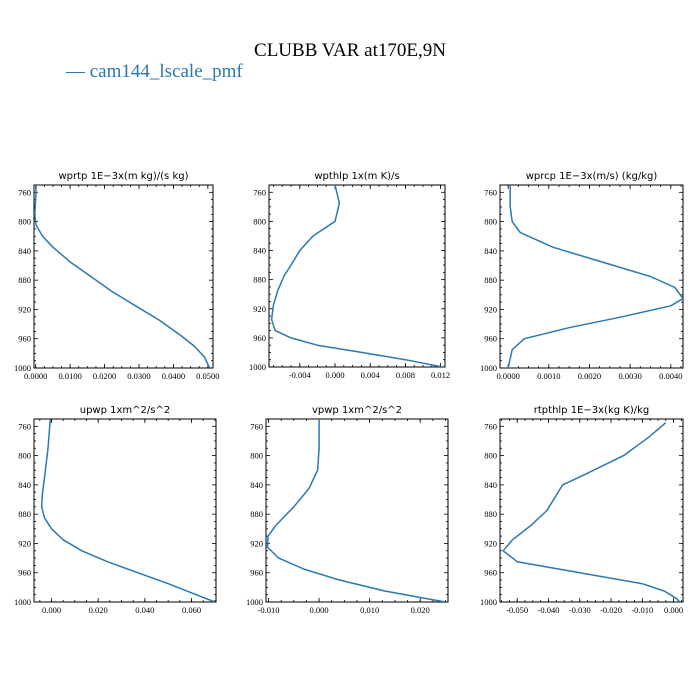 The height and width of the screenshot is (700, 700). I want to click on subplot-title: wprtp 1E−3x(m kg)/(s kg), so click(124, 176).